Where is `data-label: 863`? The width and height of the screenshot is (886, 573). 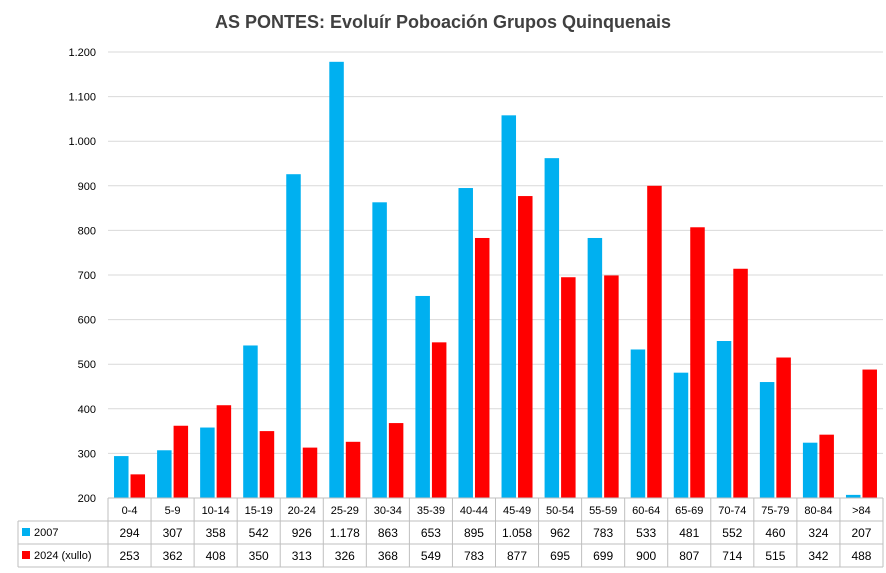 data-label: 863 is located at coordinates (388, 533).